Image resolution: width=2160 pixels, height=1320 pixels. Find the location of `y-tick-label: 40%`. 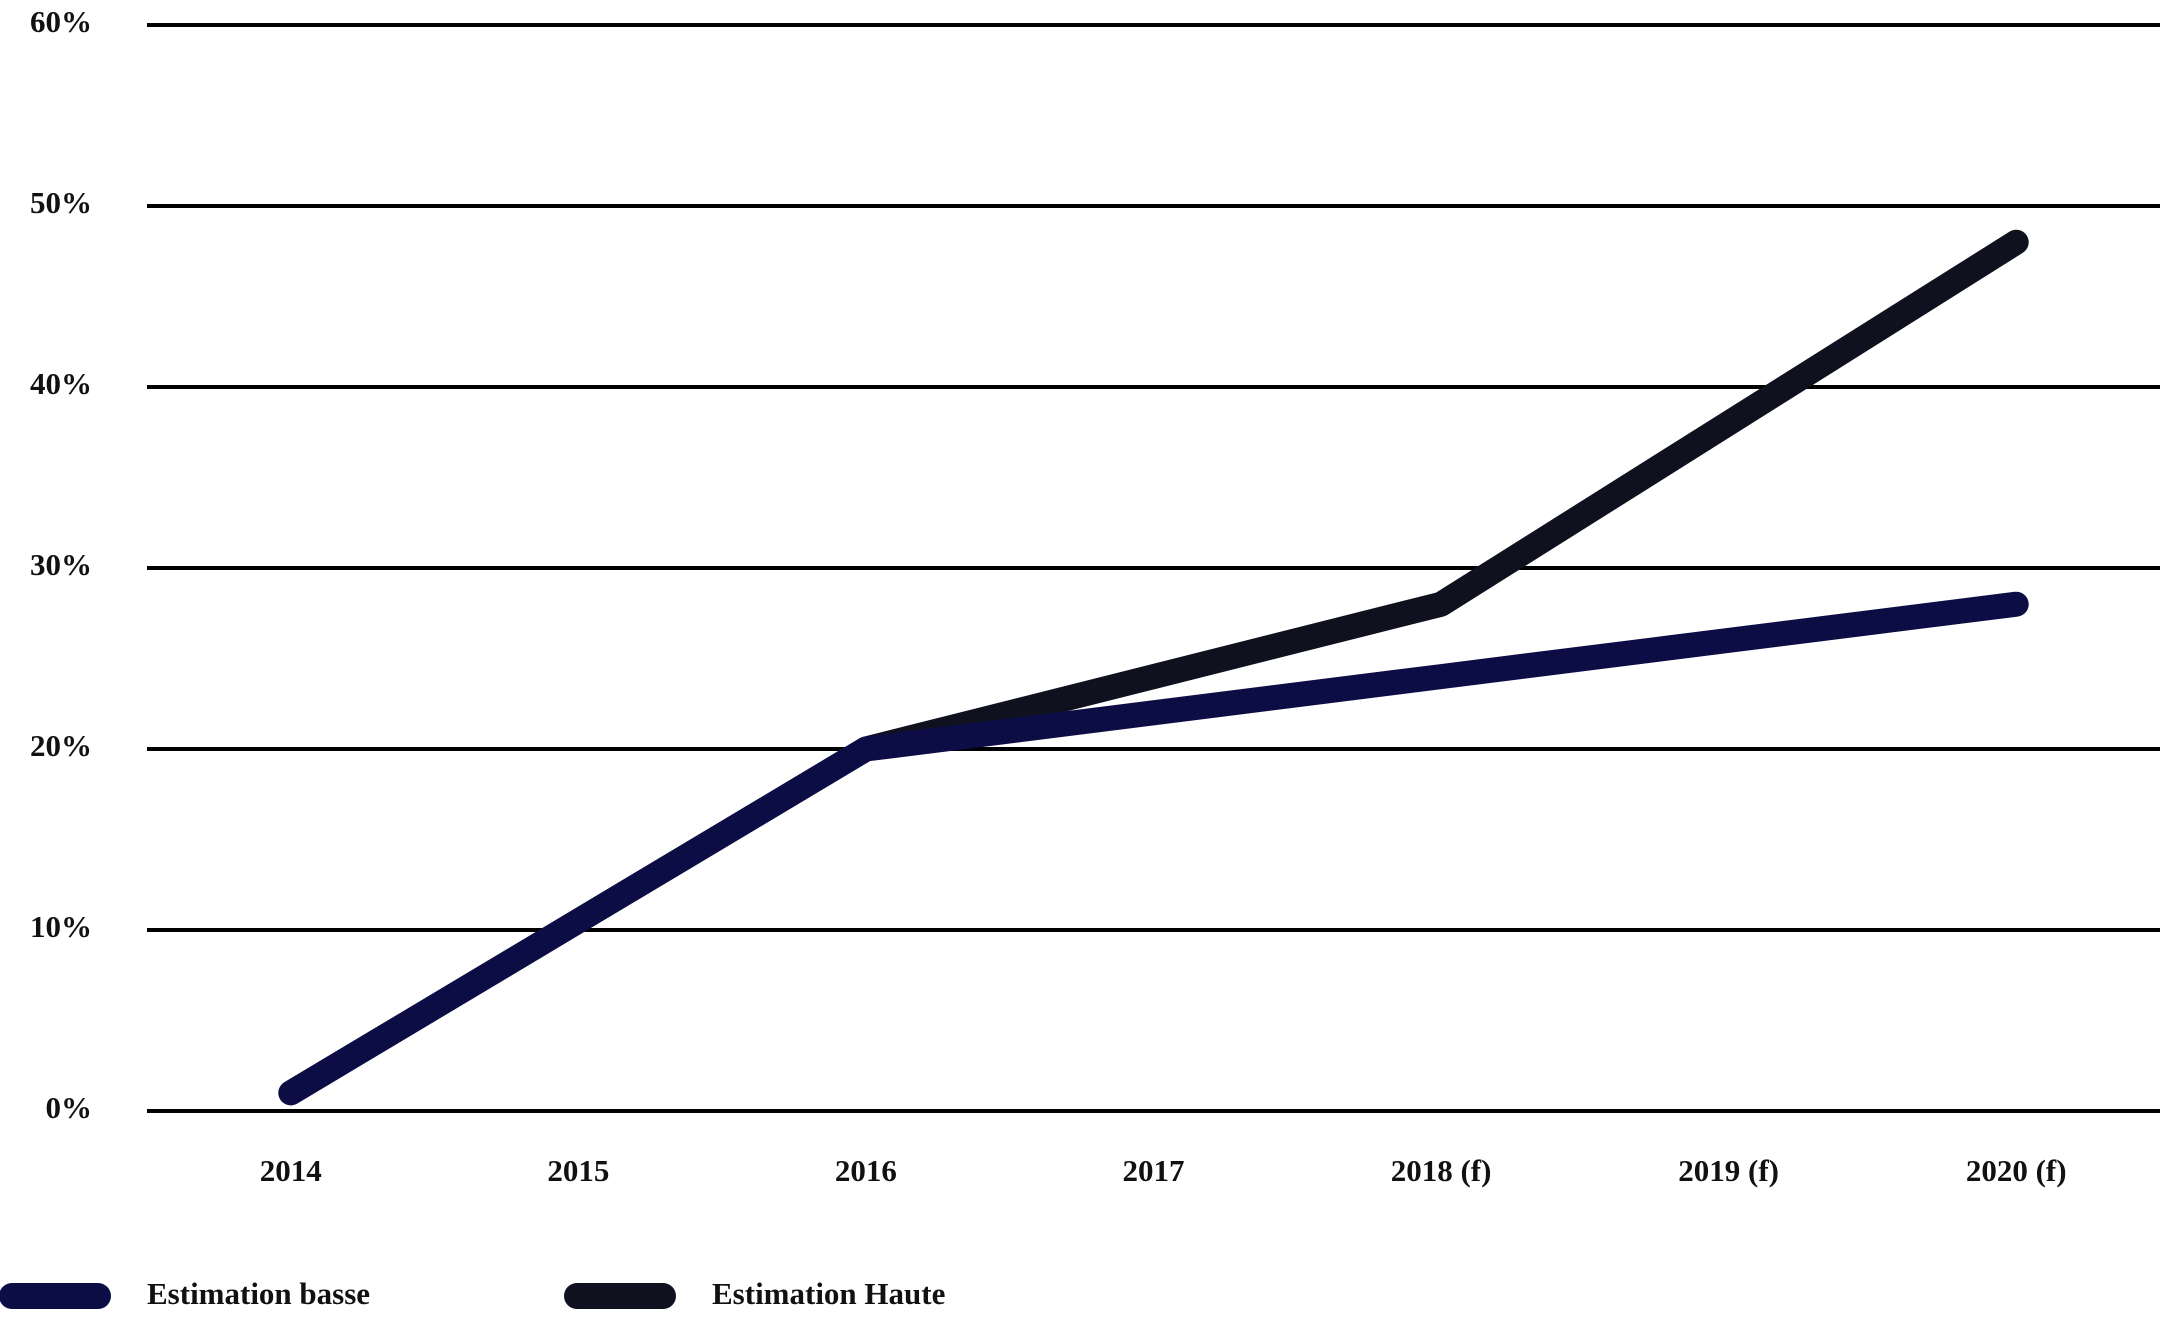

y-tick-label: 40% is located at coordinates (61, 383).